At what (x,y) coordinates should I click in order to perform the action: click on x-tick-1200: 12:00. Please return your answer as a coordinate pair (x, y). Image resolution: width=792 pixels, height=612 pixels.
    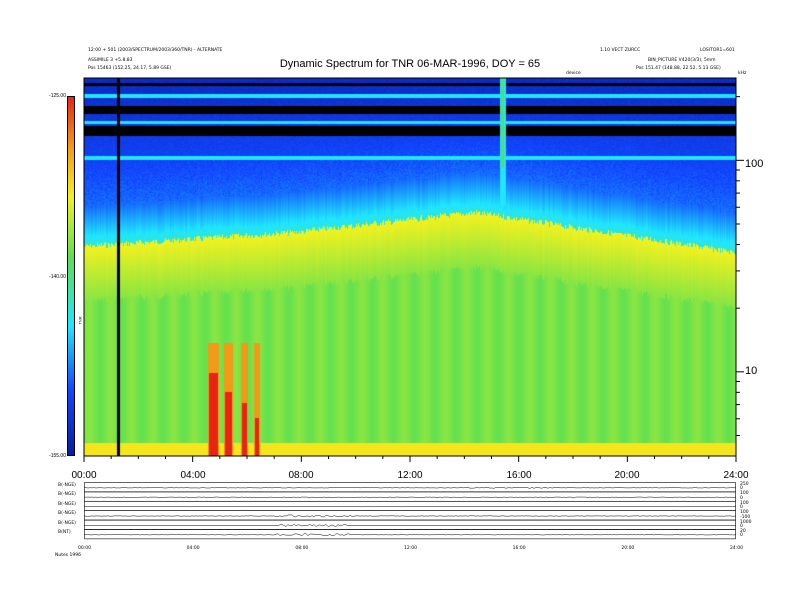
    Looking at the image, I should click on (410, 475).